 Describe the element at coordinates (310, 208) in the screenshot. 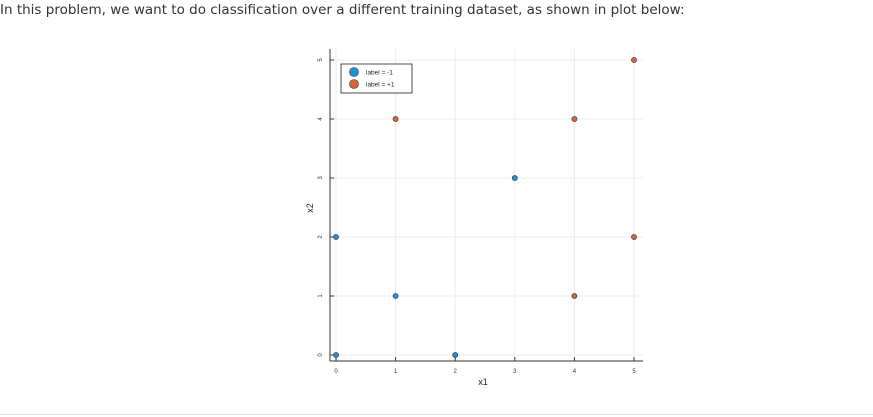

I see `y-axis-label: x2` at that location.